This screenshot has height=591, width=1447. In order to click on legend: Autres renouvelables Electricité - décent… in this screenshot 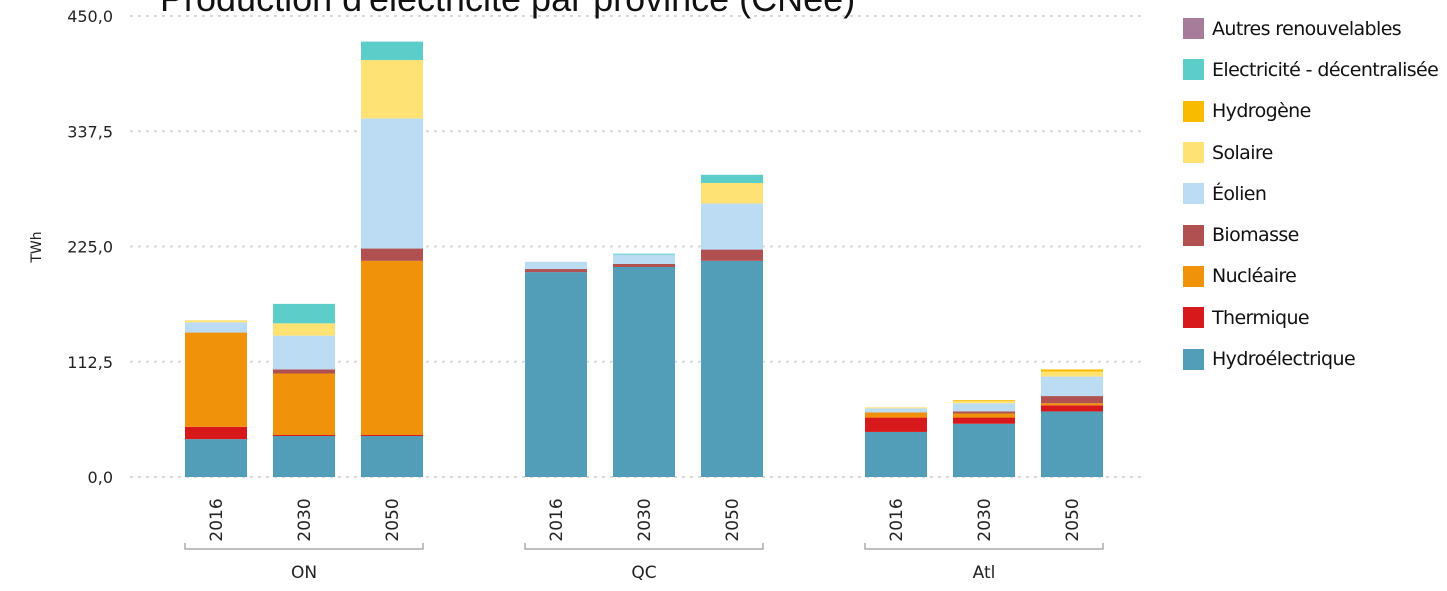, I will do `click(1311, 194)`.